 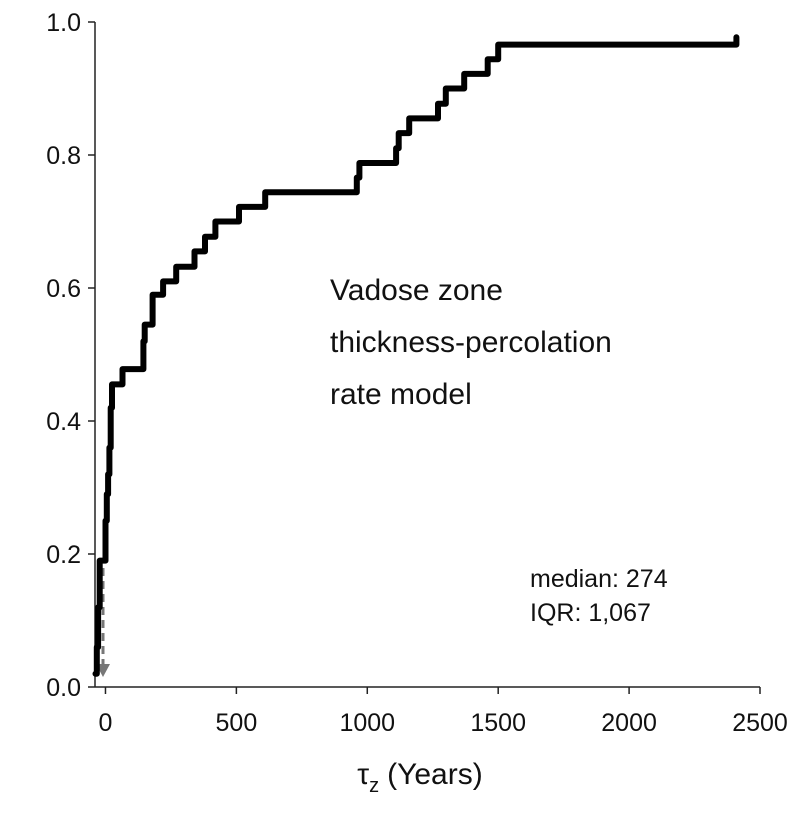 What do you see at coordinates (629, 723) in the screenshot?
I see `x-tick-label: 2000` at bounding box center [629, 723].